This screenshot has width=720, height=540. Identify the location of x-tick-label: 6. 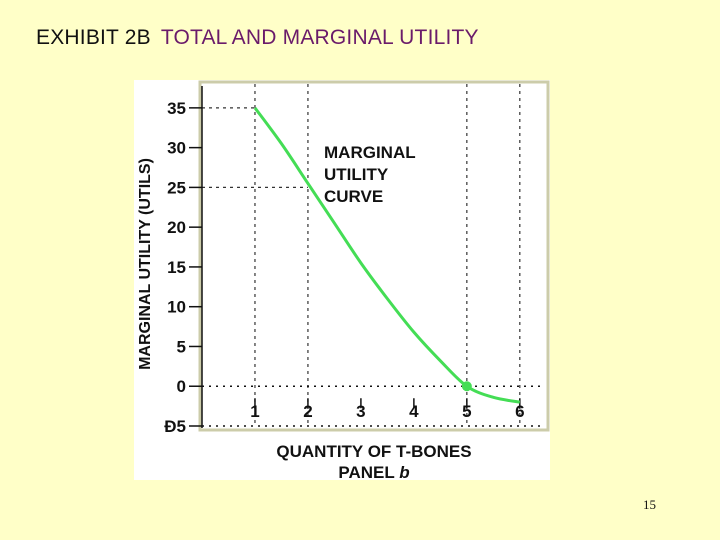
(519, 411).